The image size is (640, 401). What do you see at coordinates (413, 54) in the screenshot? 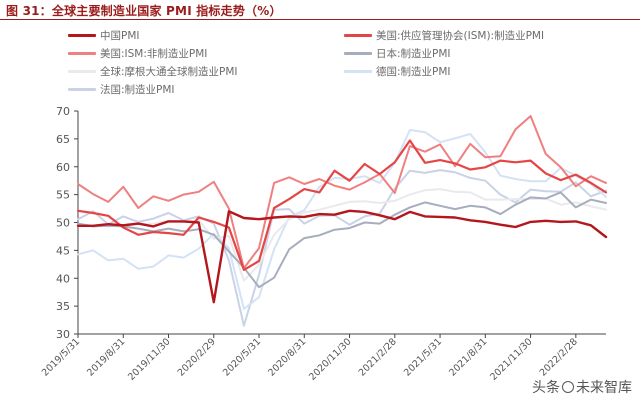
I see `legend-label: 日本:制造业PMI` at bounding box center [413, 54].